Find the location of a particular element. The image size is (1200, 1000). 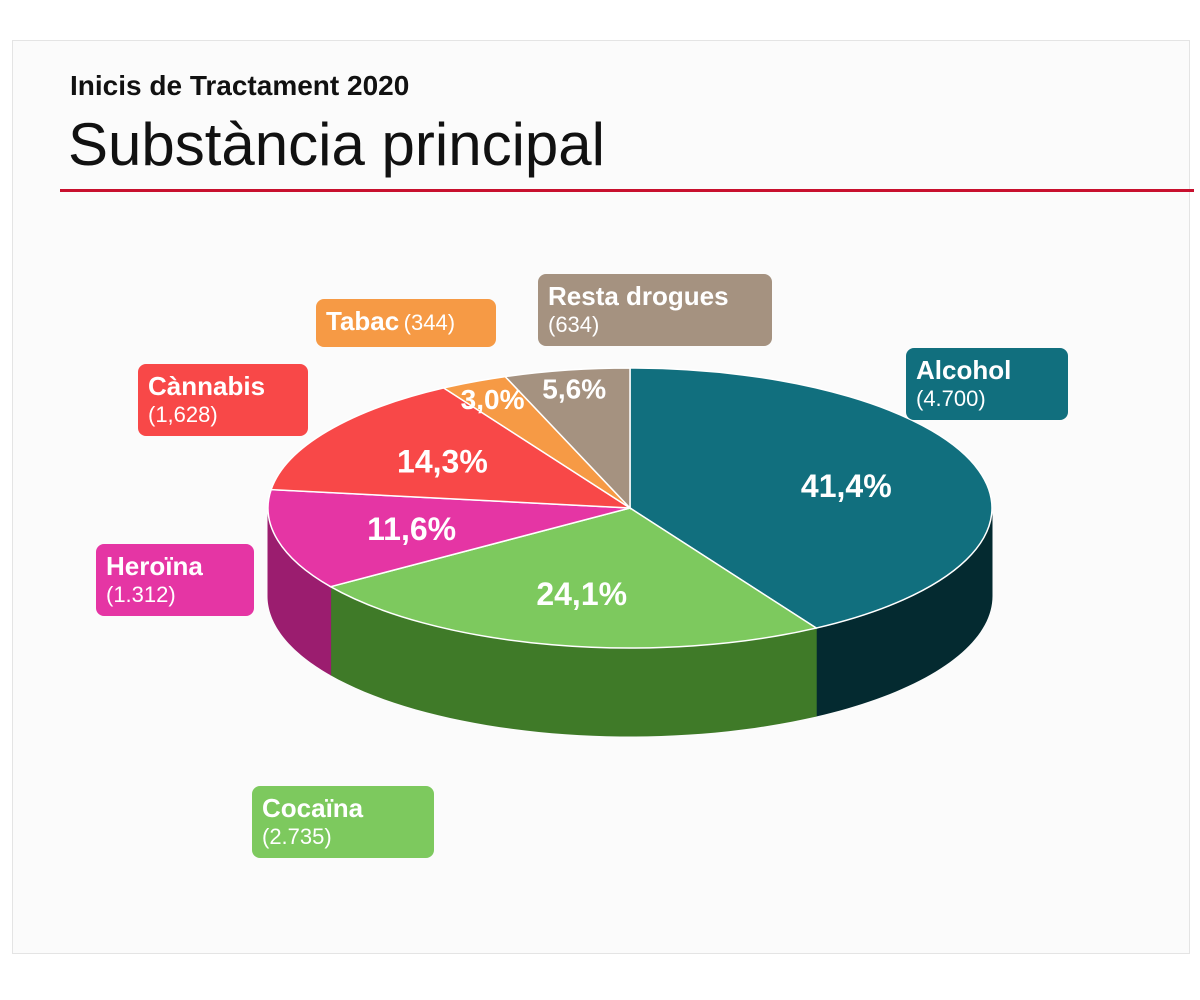

pie-value-labels: 41,4% 24,1% 11,6% 14,3% 3,0% 5,6% is located at coordinates (629, 493).